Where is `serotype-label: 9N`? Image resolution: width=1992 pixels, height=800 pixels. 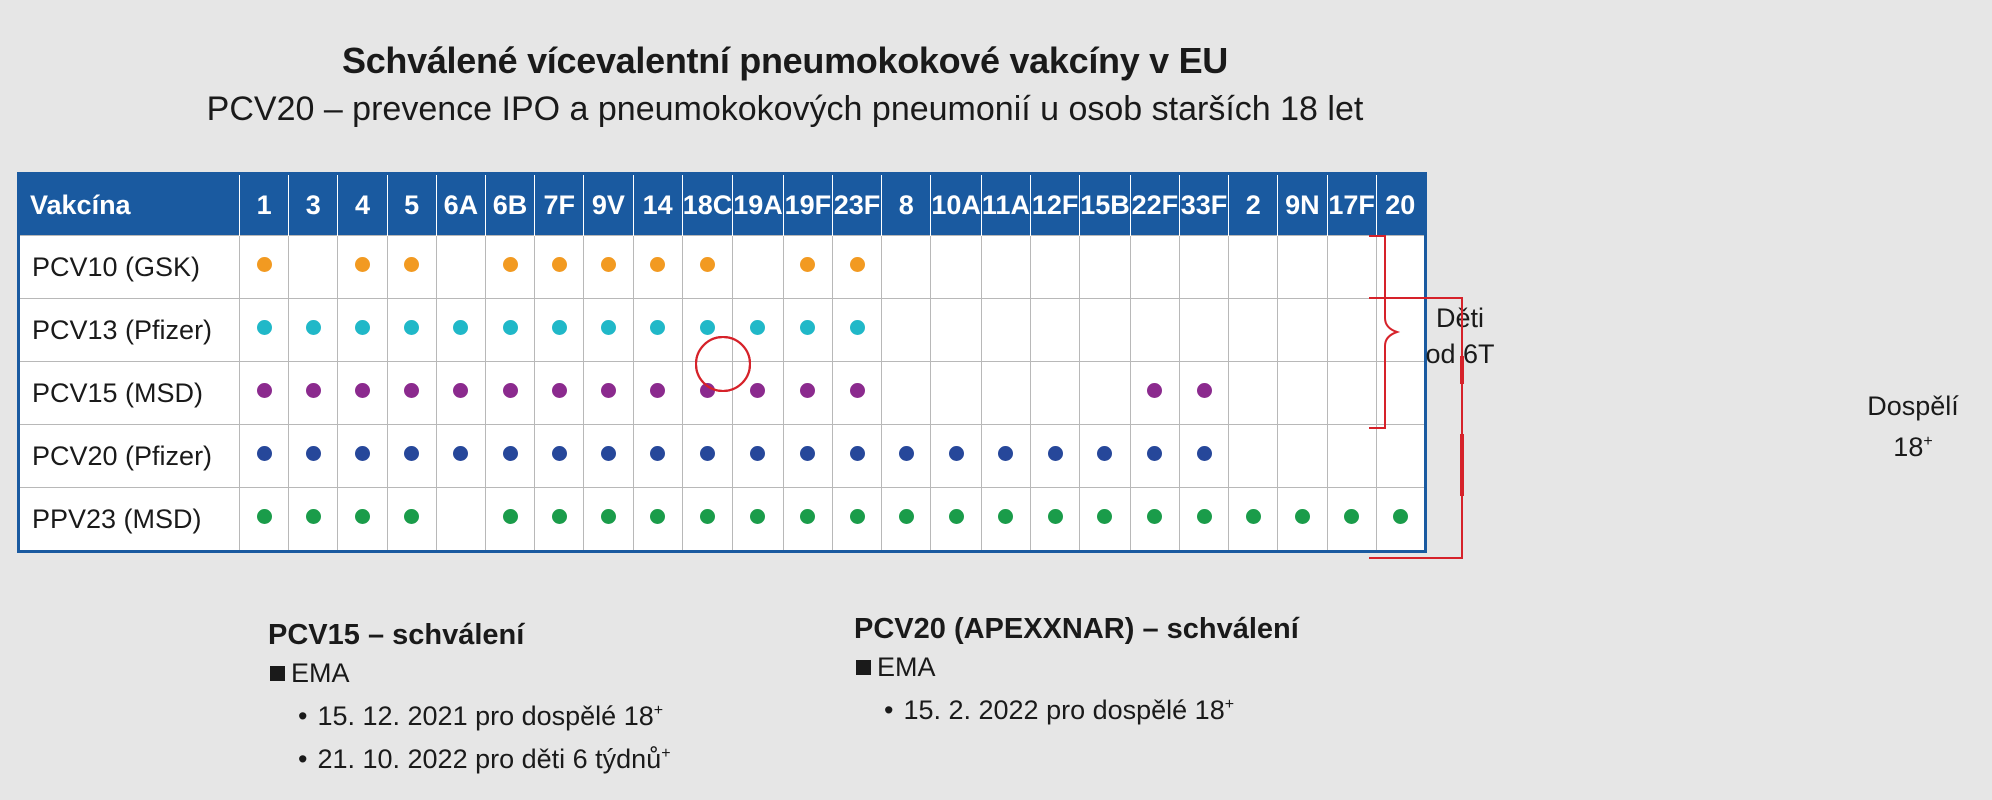
serotype-label: 9N is located at coordinates (1302, 204).